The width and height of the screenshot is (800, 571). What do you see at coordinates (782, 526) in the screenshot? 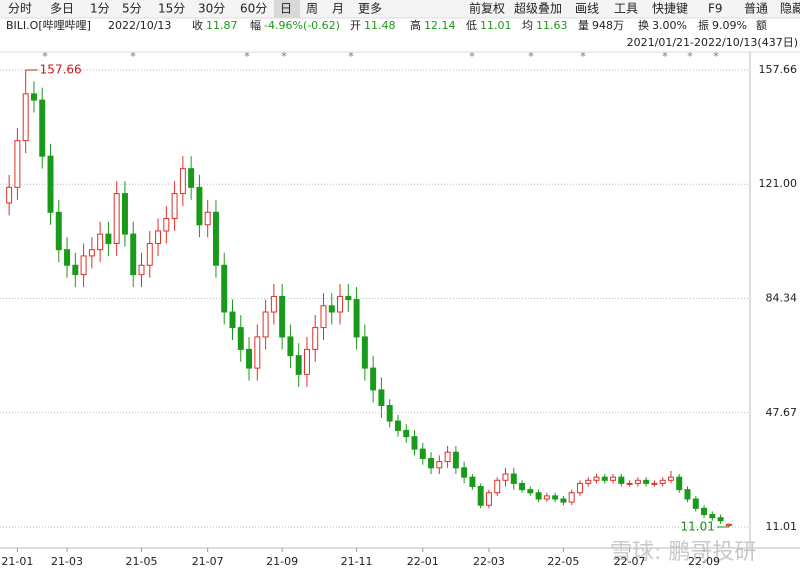
I see `y-tick-label: 11.01` at bounding box center [782, 526].